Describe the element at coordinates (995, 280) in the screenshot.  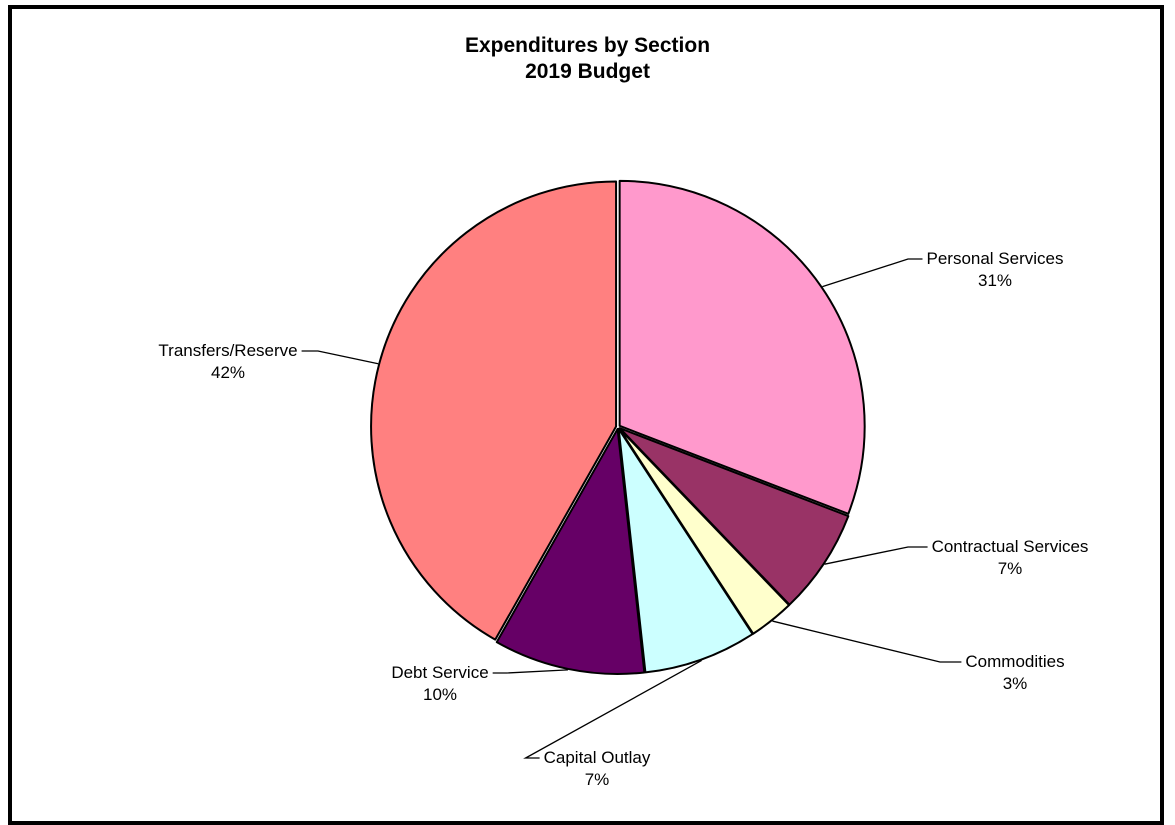
I see `slice-percent-label: 31%` at that location.